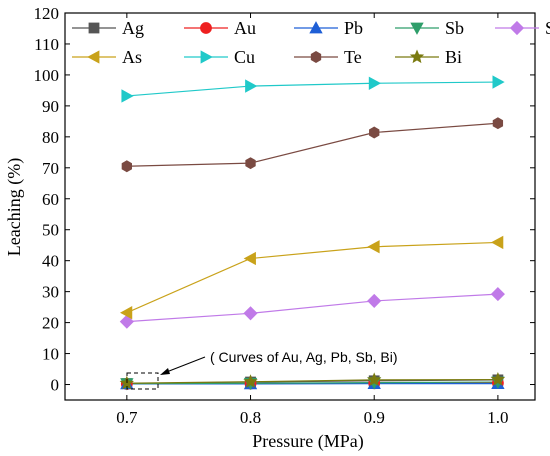 The image size is (550, 456). Describe the element at coordinates (312, 89) in the screenshot. I see `series-line-cu` at that location.